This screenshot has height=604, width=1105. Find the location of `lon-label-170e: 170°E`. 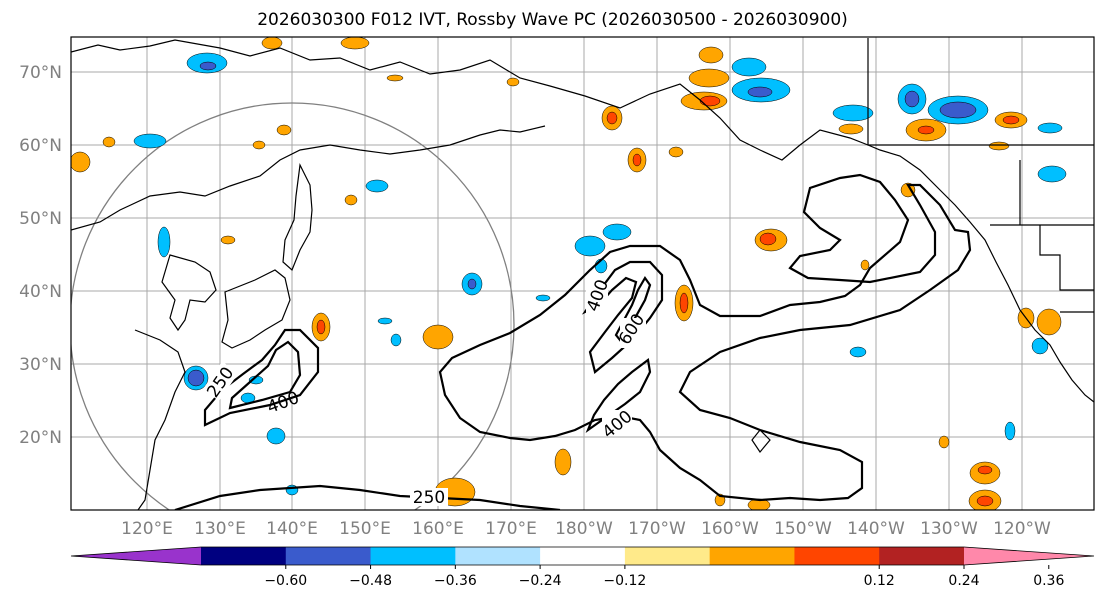

lon-label-170e: 170°E is located at coordinates (511, 529).